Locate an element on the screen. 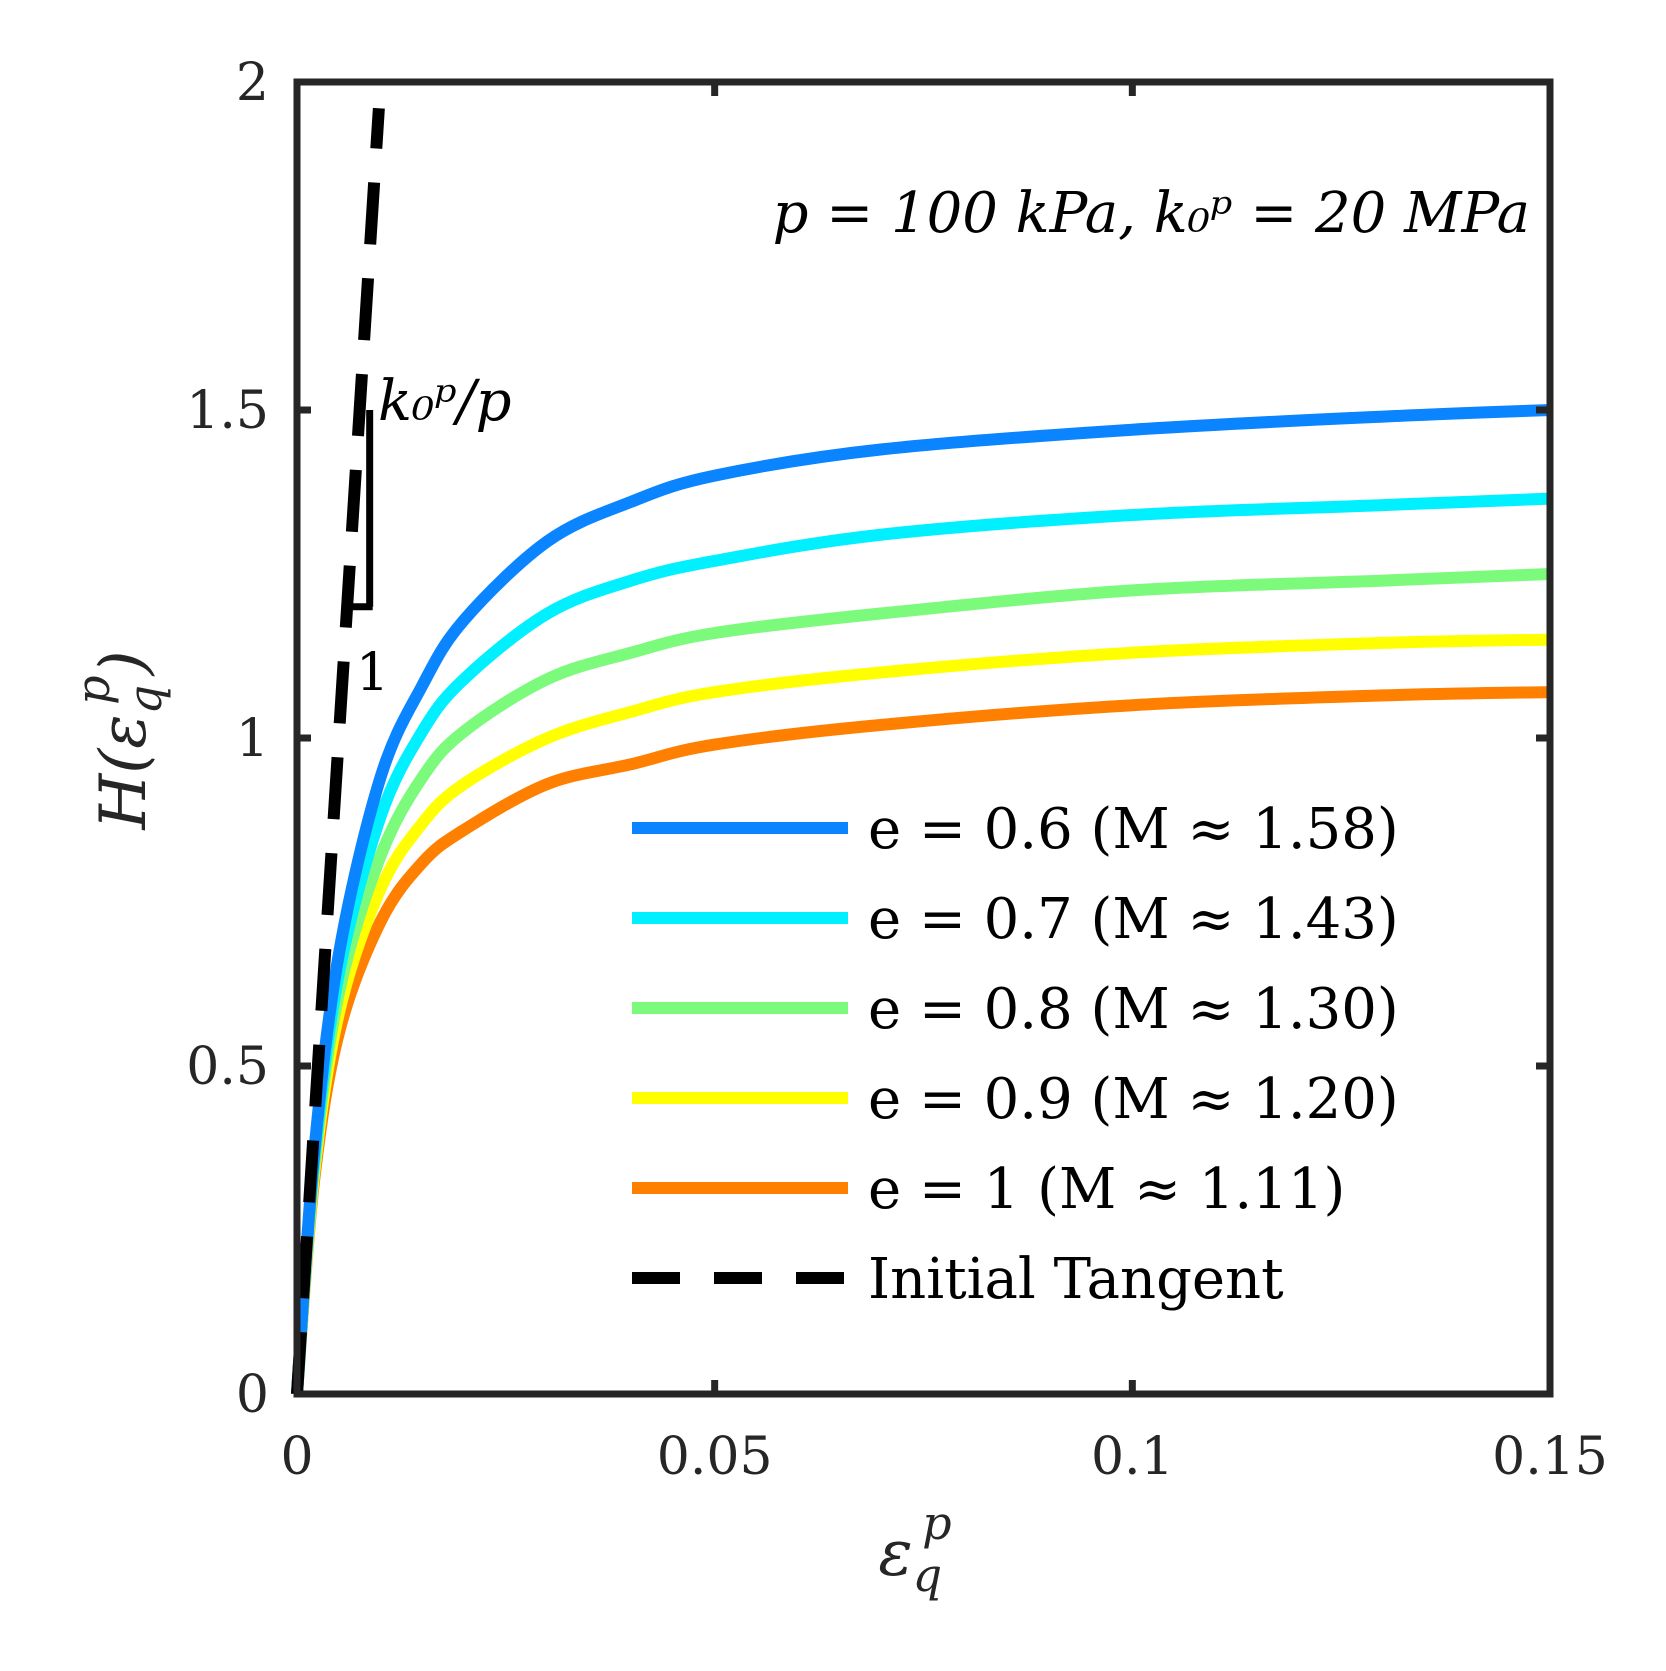  y-tick-label-0: 0 is located at coordinates (252, 1395).